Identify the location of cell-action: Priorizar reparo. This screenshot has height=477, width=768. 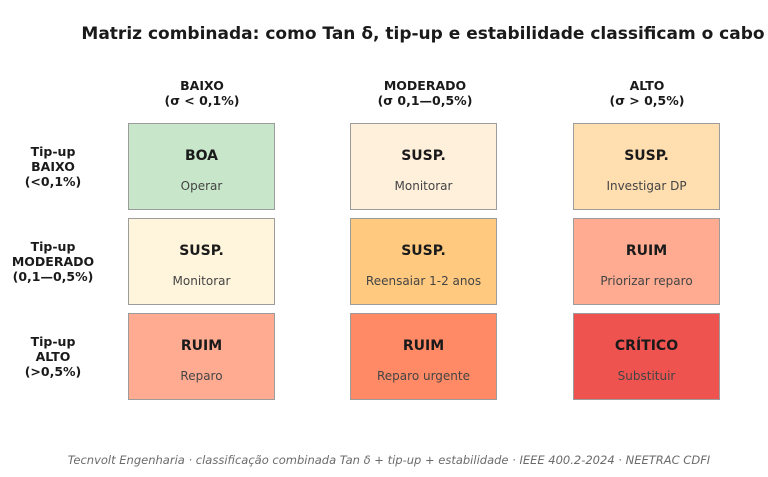
(646, 281).